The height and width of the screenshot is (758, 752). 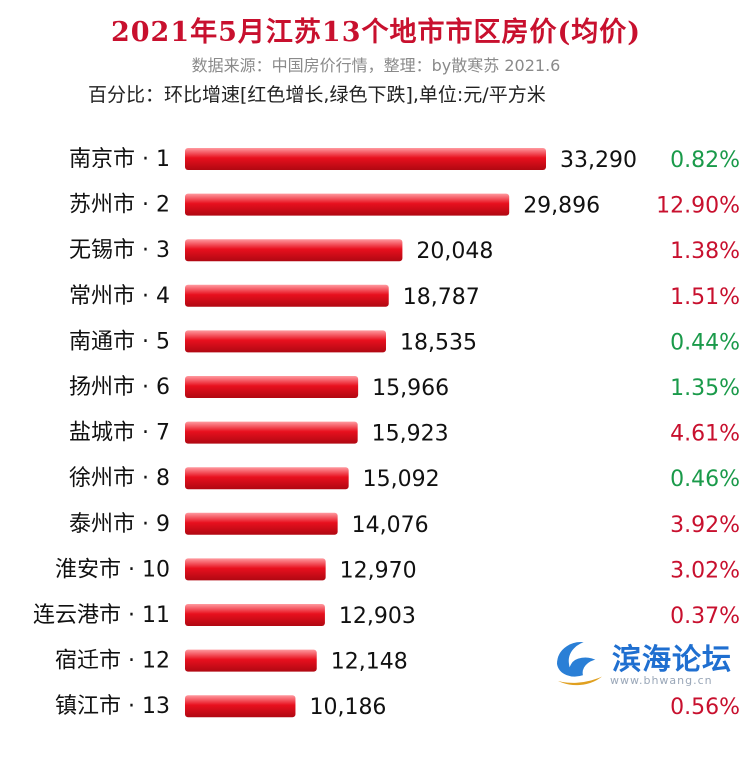 I want to click on bar-value-label: 15,923, so click(x=410, y=434).